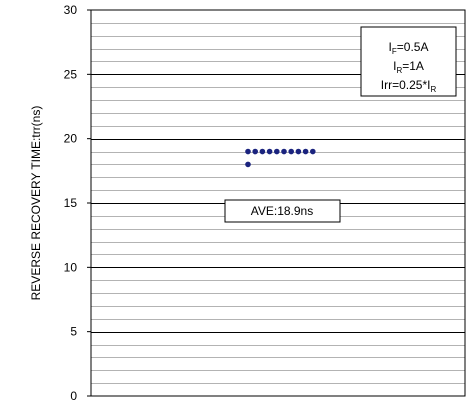 The height and width of the screenshot is (403, 474). What do you see at coordinates (408, 67) in the screenshot?
I see `condition-ir: IR=1A` at bounding box center [408, 67].